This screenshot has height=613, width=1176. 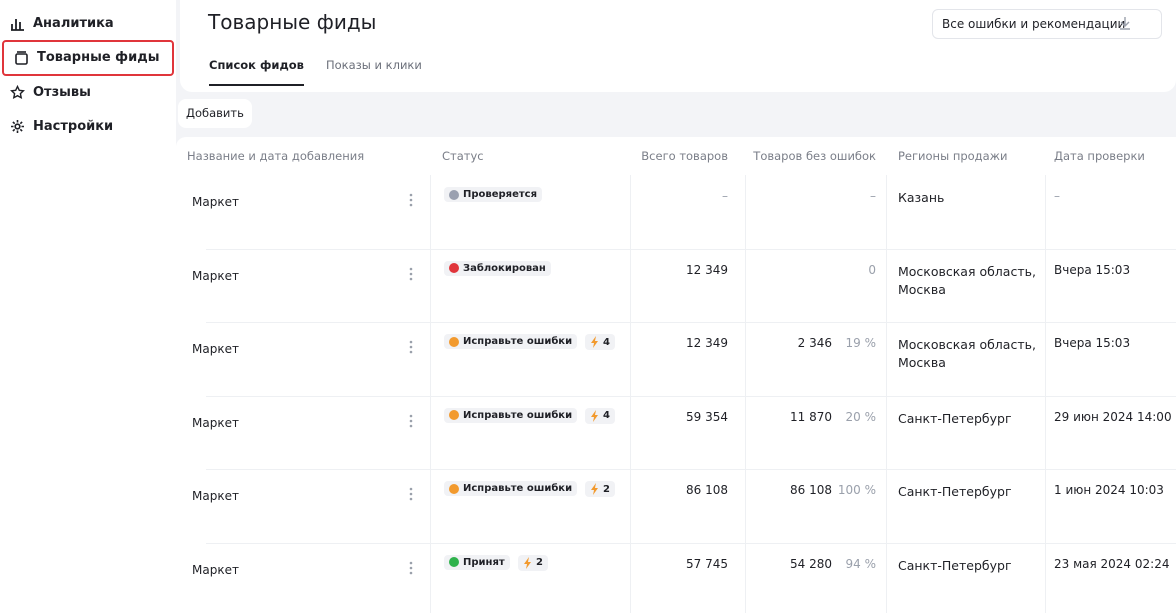 What do you see at coordinates (98, 57) in the screenshot?
I see `sidebar-label: Товарные фиды` at bounding box center [98, 57].